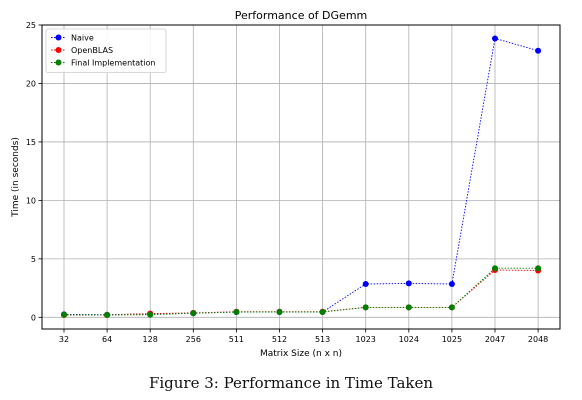 Image resolution: width=582 pixels, height=400 pixels. What do you see at coordinates (31, 83) in the screenshot?
I see `y-tick-label: 20` at bounding box center [31, 83].